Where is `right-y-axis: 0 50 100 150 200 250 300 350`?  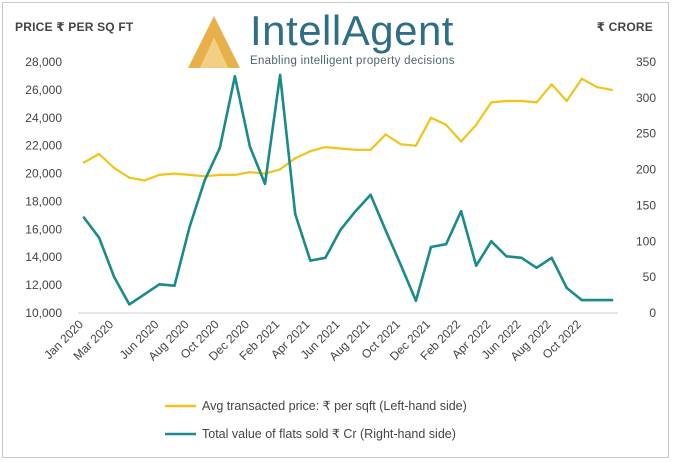
right-y-axis: 0 50 100 150 200 250 300 350 is located at coordinates (646, 187).